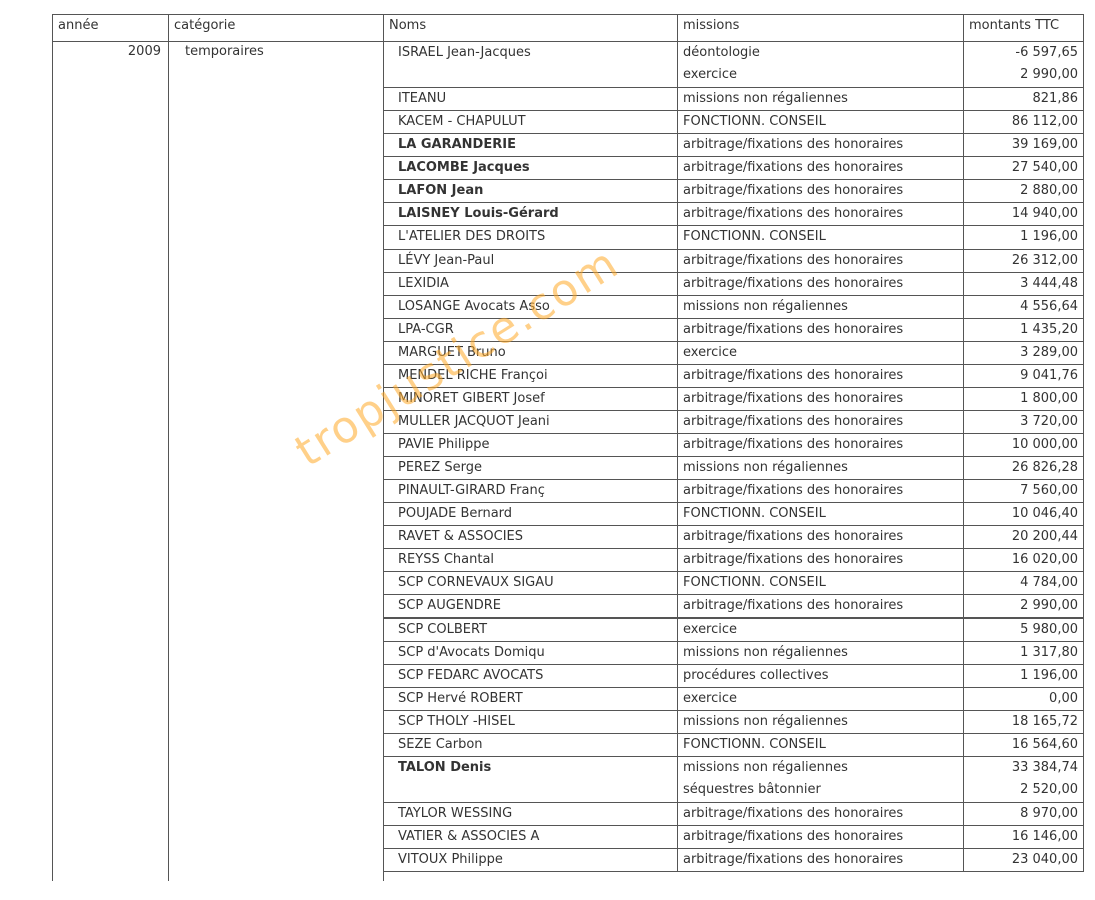 The image size is (1095, 900). I want to click on amount-cell: 4 784,00, so click(1023, 583).